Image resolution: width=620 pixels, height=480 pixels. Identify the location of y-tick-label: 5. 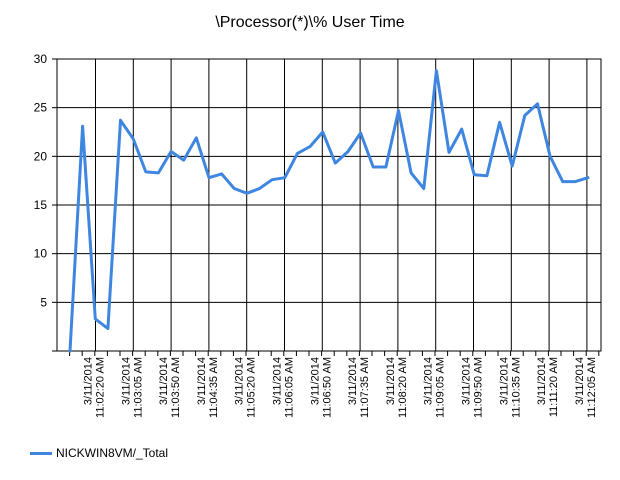
(43, 302).